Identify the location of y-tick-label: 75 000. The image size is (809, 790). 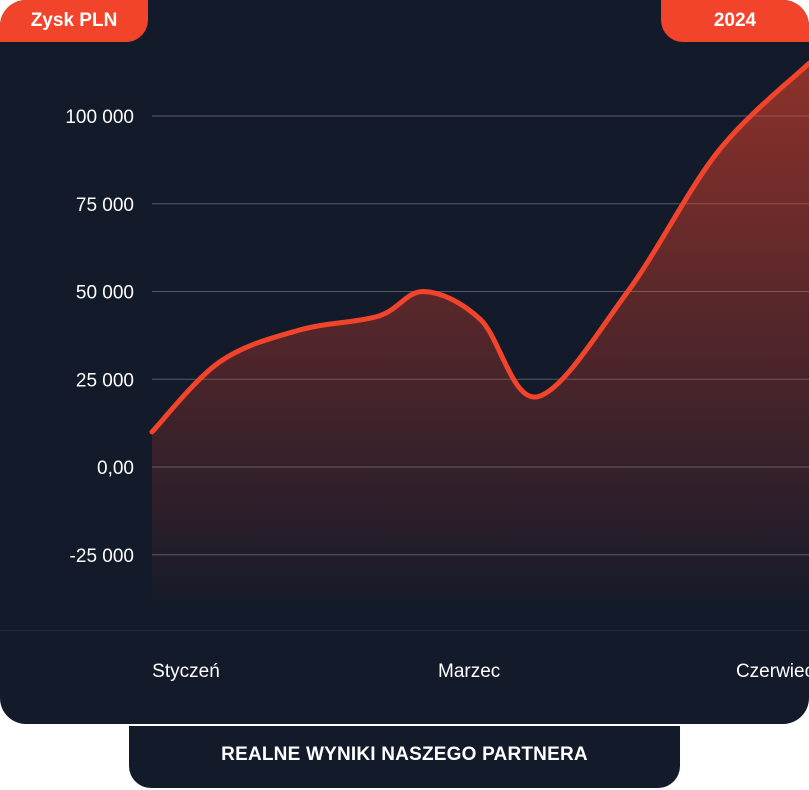
(105, 205).